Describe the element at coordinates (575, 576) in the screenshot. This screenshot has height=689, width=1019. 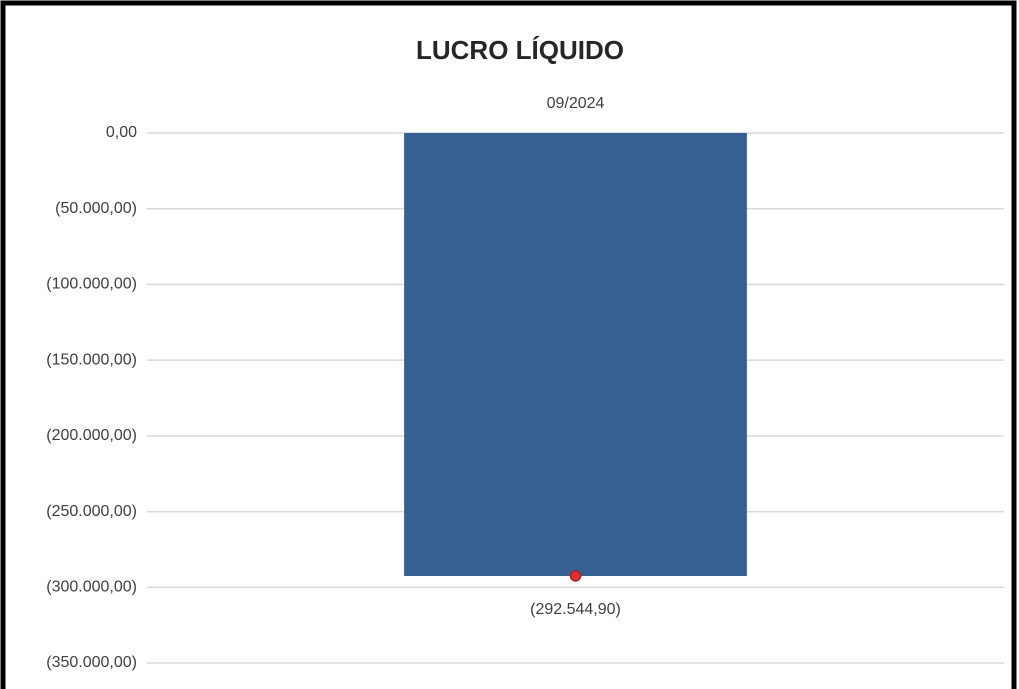
I see `bar-end-marker` at that location.